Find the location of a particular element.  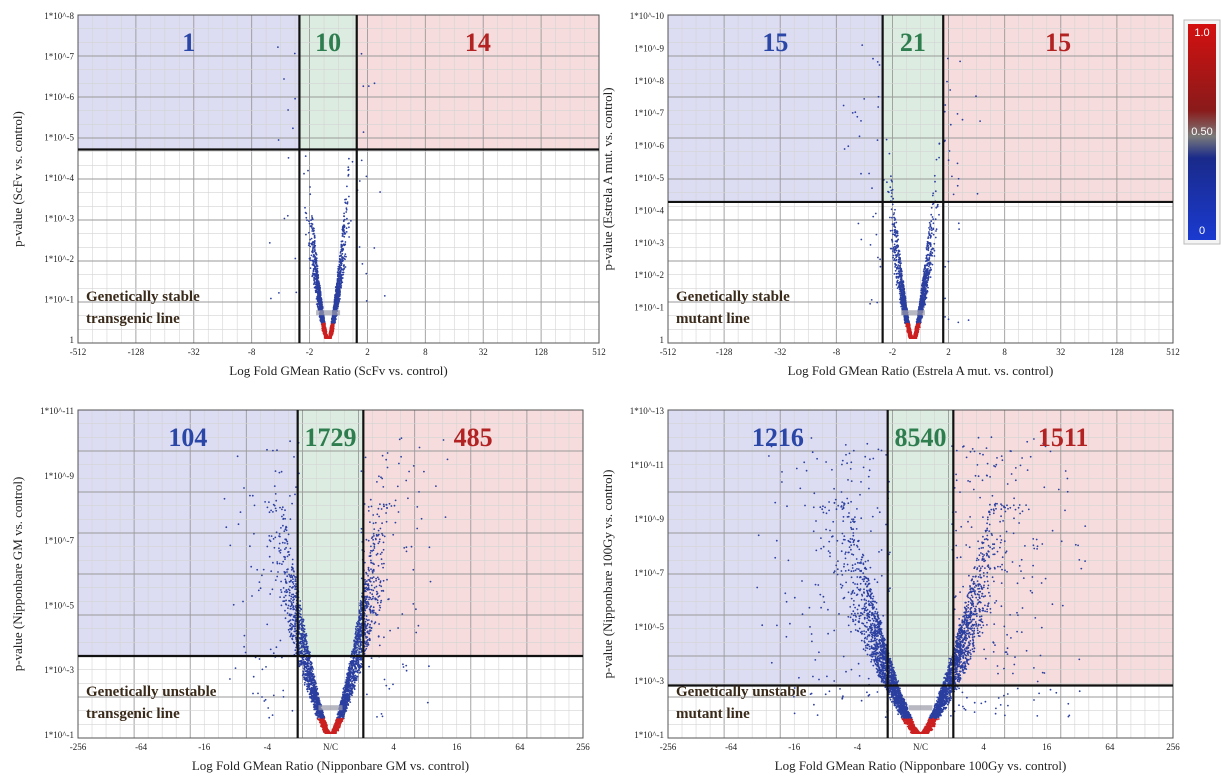

y-tick-label: 1*10^-3 is located at coordinates (59, 219).